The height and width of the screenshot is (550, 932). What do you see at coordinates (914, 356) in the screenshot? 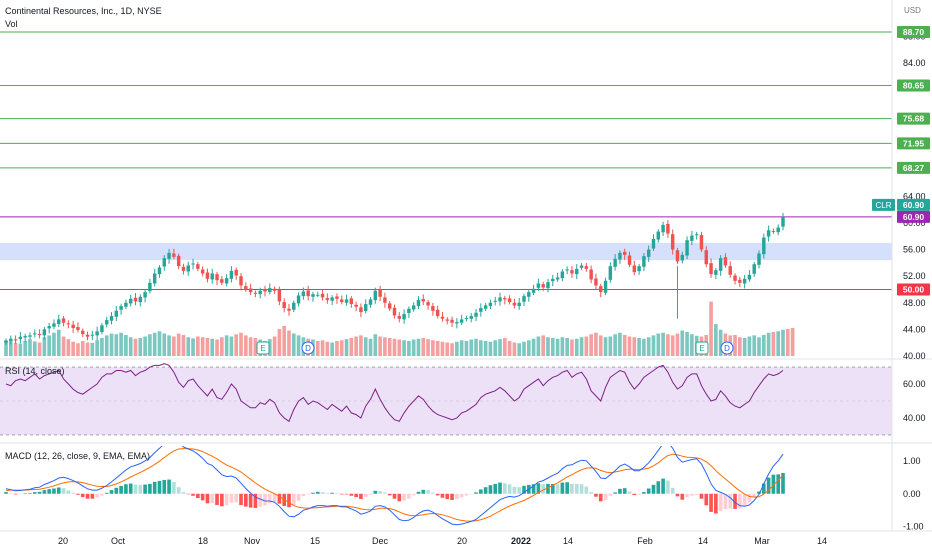
I see `price-tick-label: 40.00` at bounding box center [914, 356].